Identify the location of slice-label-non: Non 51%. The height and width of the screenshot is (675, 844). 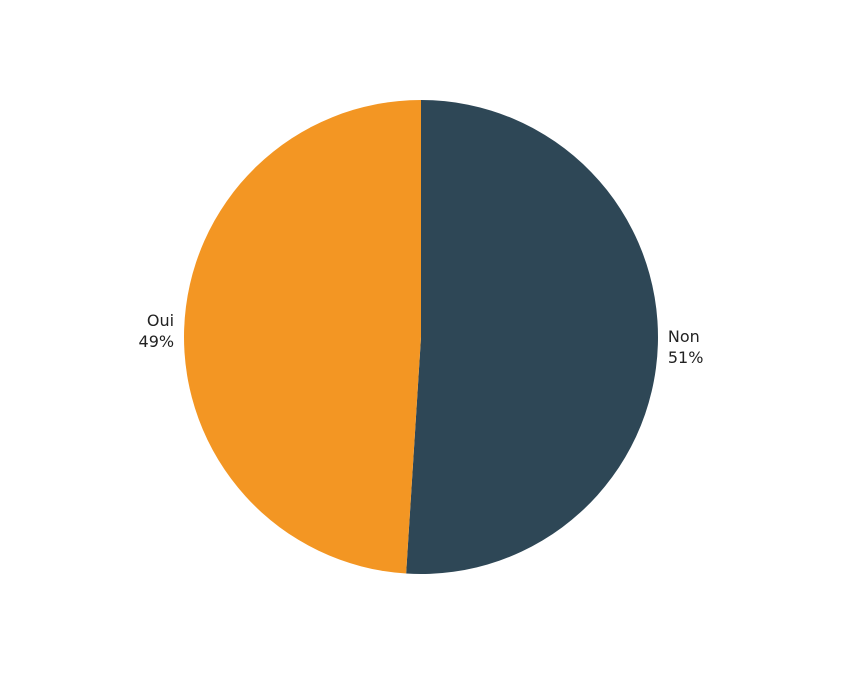
(686, 347).